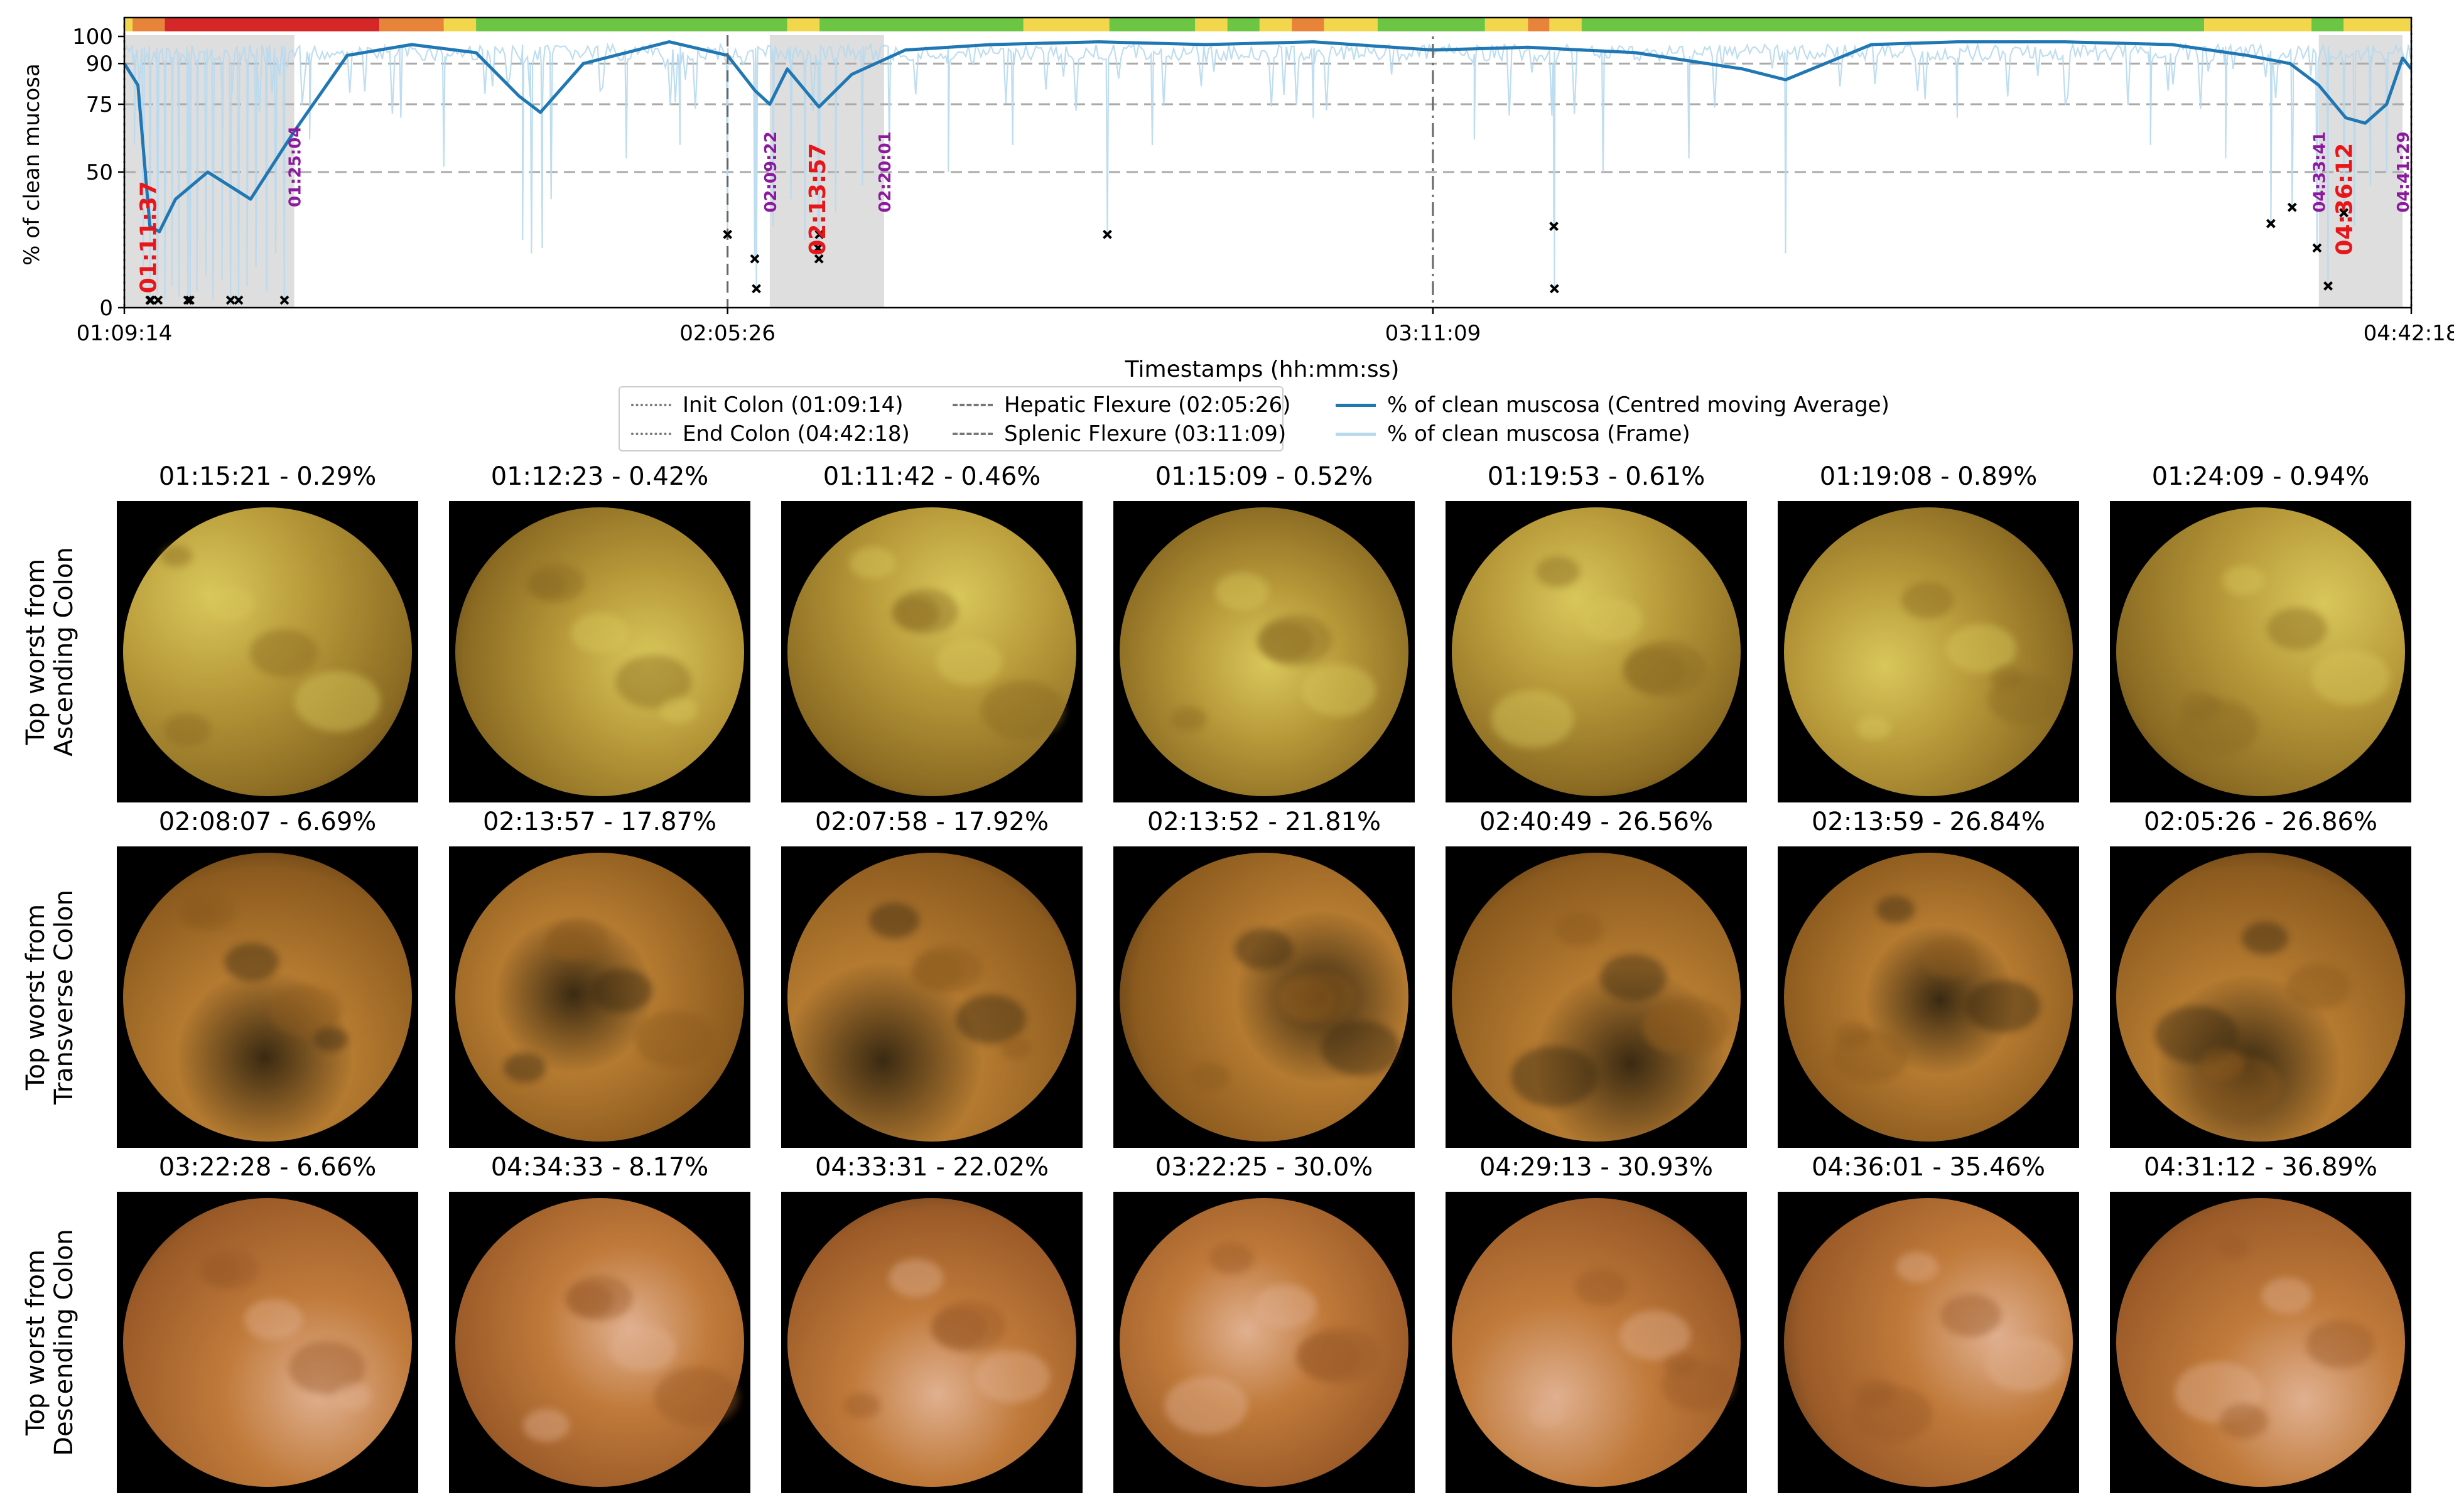 This screenshot has width=2454, height=1512. I want to click on x-tick-label: 03:11:09, so click(1433, 333).